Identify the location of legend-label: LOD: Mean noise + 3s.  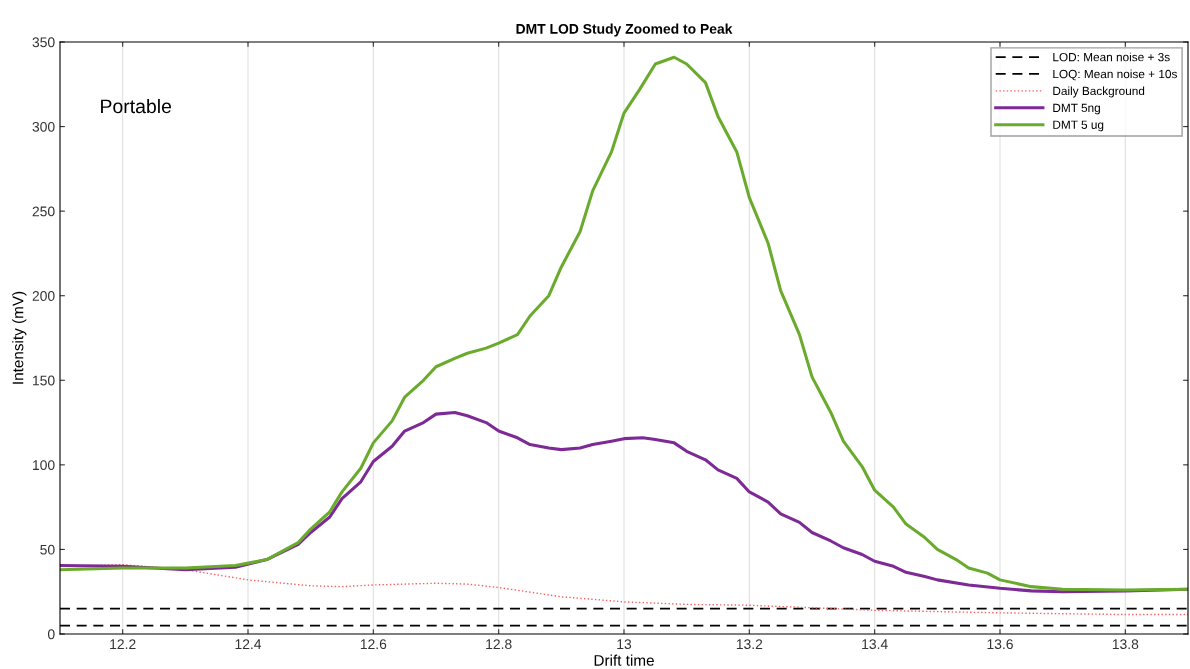
(1111, 57).